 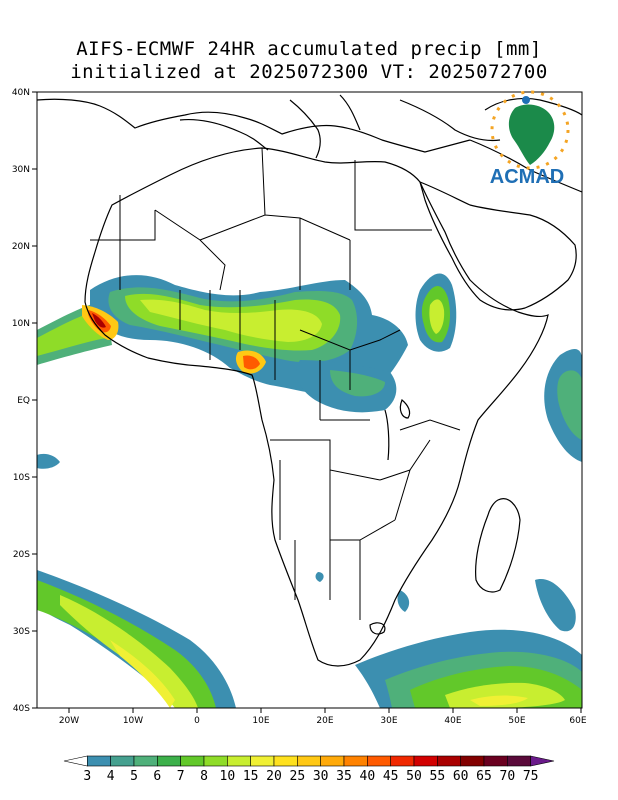 I want to click on lon-label: 60E, so click(x=577, y=721).